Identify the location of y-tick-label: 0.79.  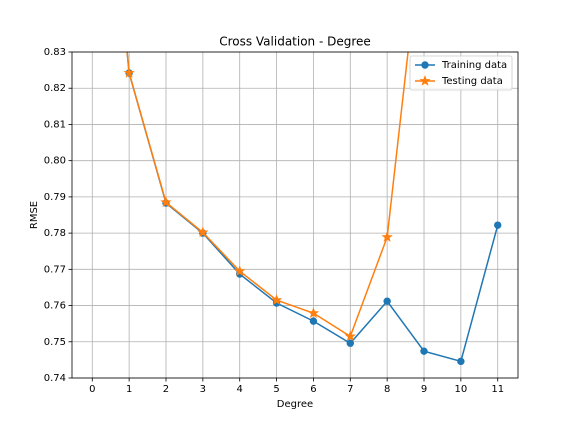
(55, 197).